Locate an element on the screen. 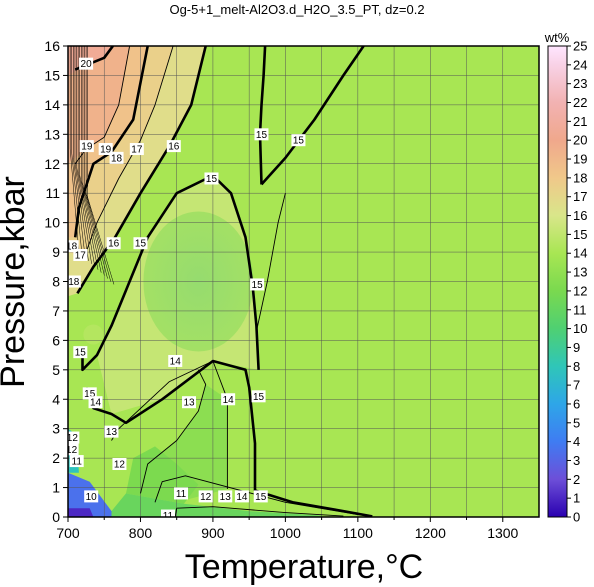 This screenshot has width=594, height=587. contour-label: 10 is located at coordinates (91, 496).